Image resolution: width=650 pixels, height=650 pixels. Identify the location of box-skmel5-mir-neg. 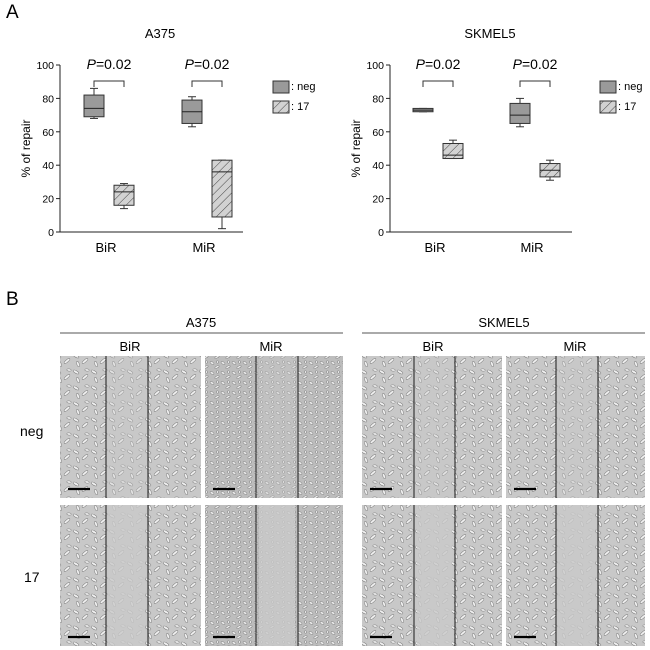
(520, 113).